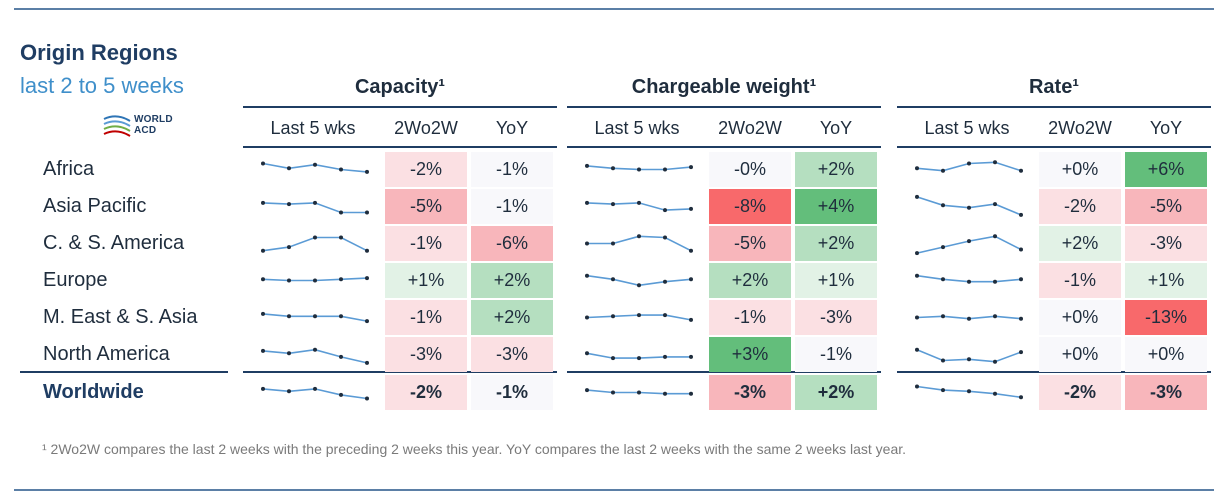 The height and width of the screenshot is (500, 1228). I want to click on row-label-3: Europe, so click(75, 280).